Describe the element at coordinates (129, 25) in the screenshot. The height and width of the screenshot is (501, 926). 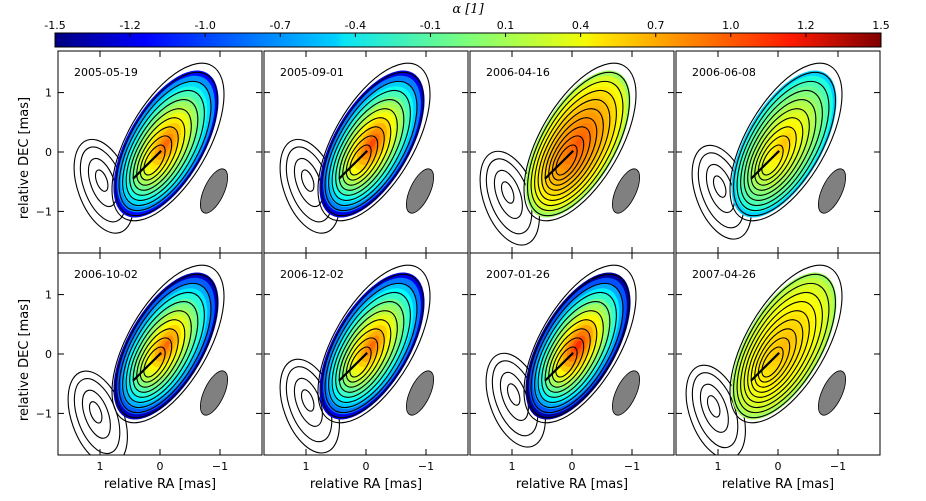
I see `colorbar-tick-label: -1.2` at that location.